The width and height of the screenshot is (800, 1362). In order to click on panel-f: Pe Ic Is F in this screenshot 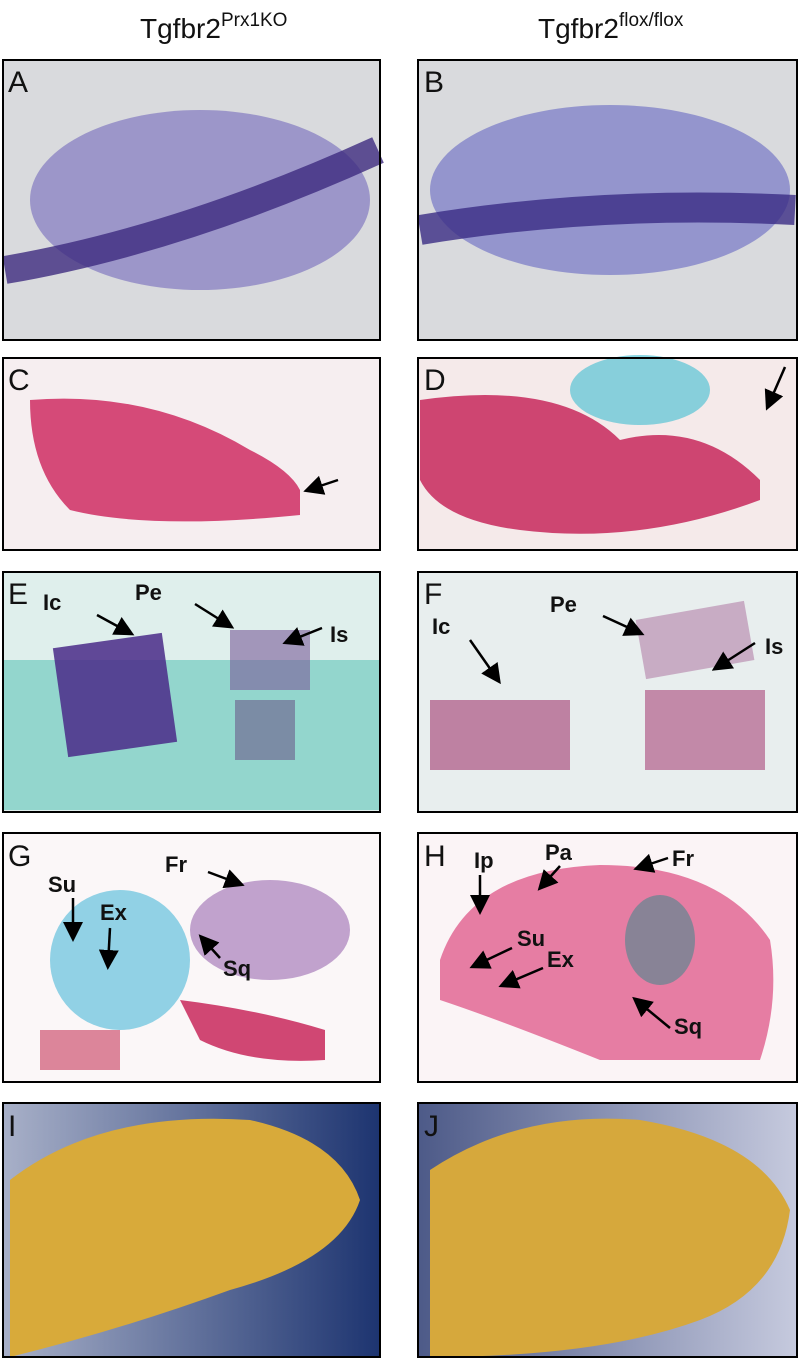, I will do `click(607, 692)`.